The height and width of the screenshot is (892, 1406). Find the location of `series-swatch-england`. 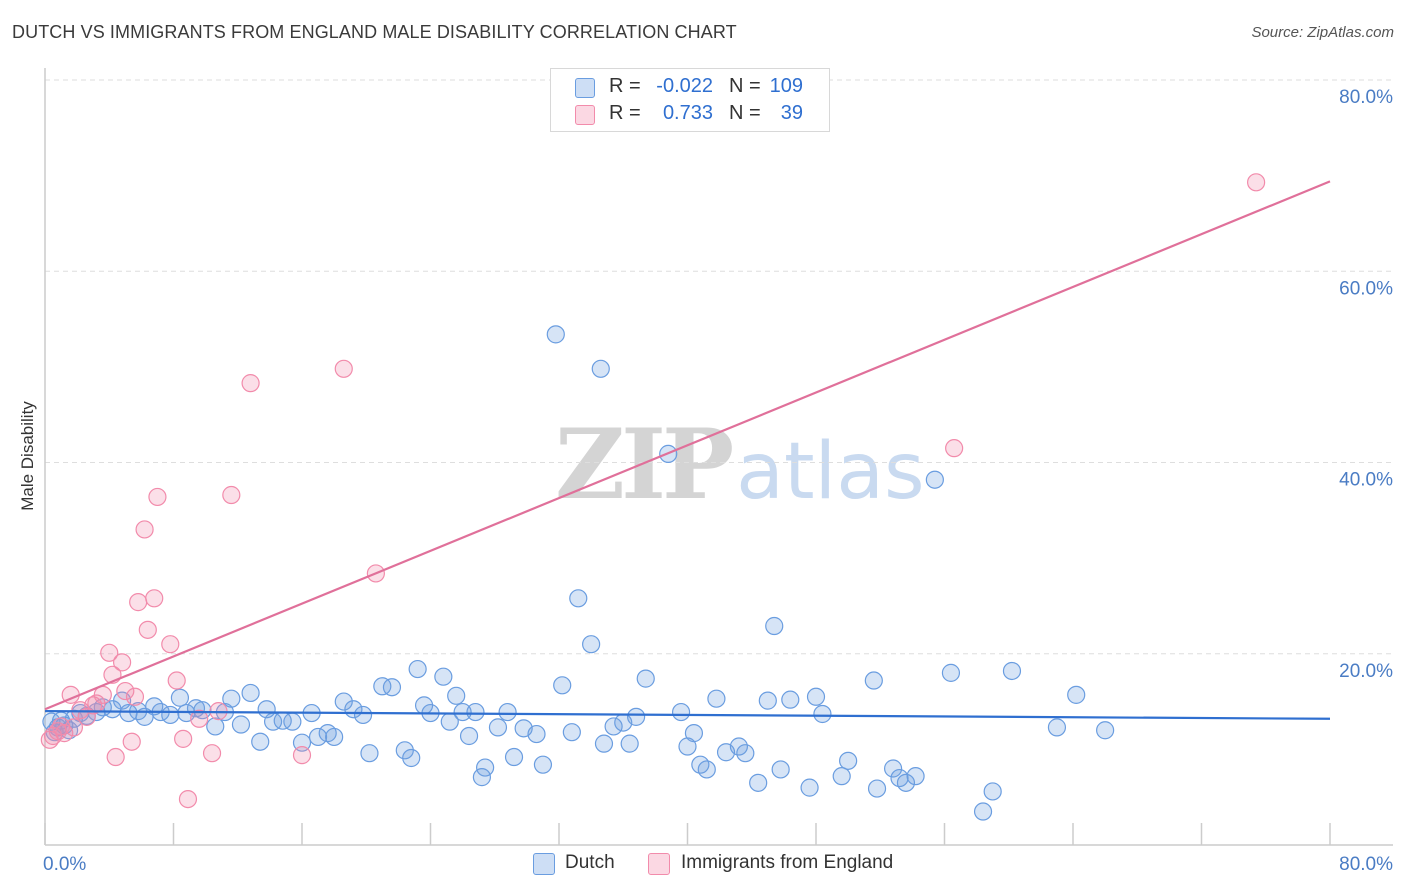

series-swatch-england is located at coordinates (659, 864).